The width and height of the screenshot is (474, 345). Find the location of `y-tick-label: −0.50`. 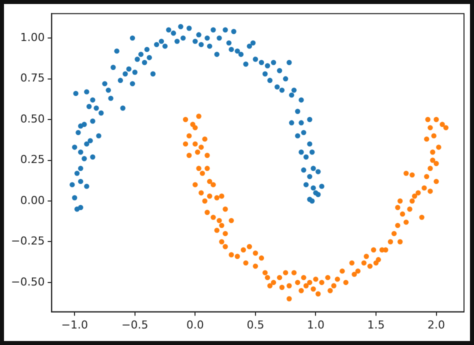

y-tick-label: −0.50 is located at coordinates (27, 281).